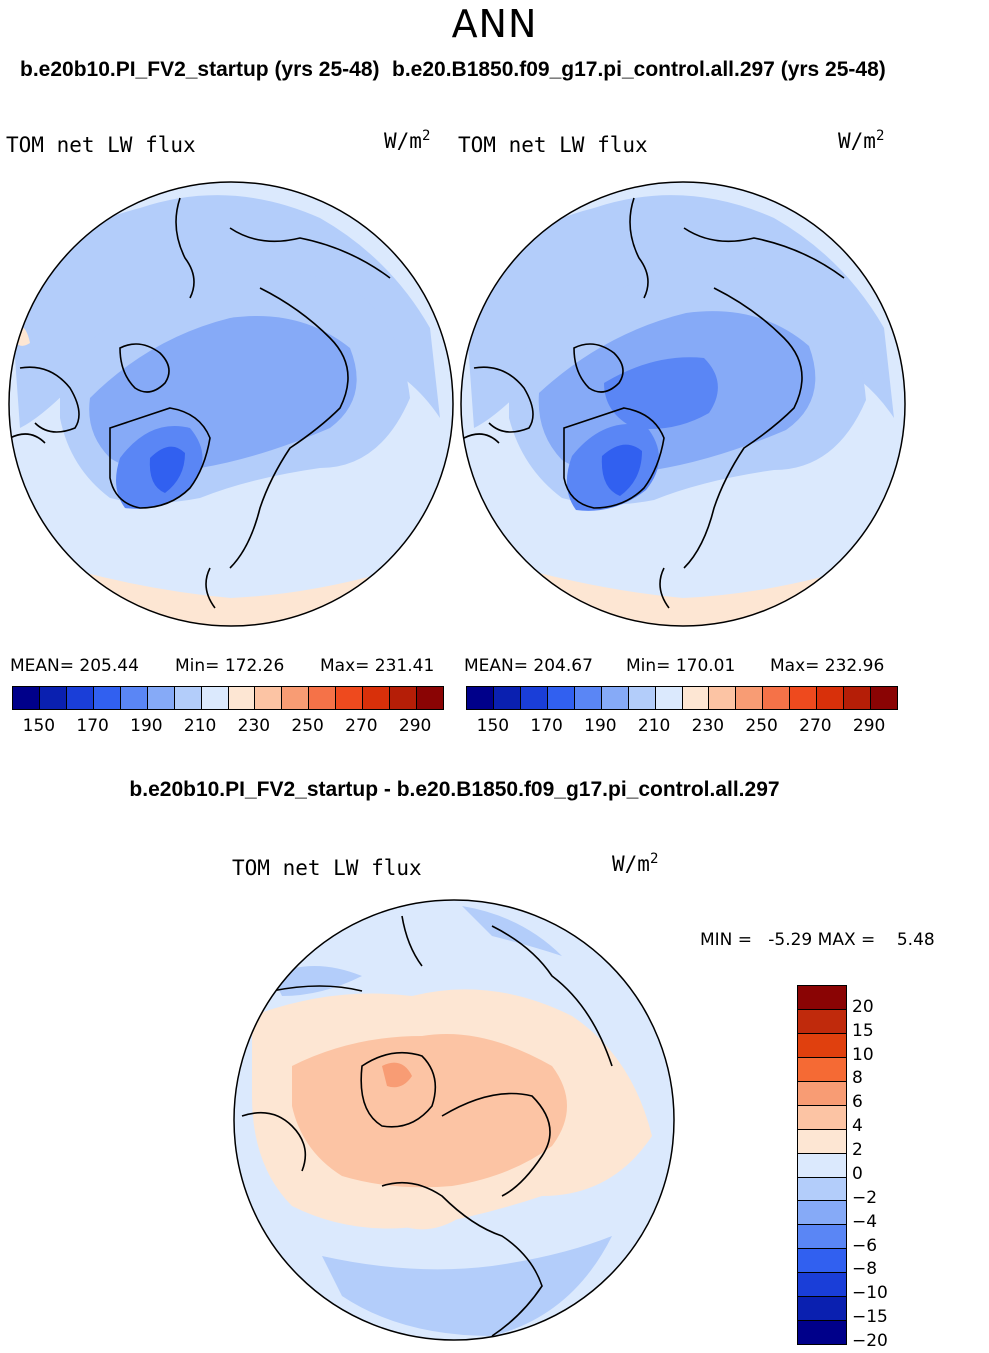  I want to click on colorbar-diff-tick-label: 15, so click(863, 1030).